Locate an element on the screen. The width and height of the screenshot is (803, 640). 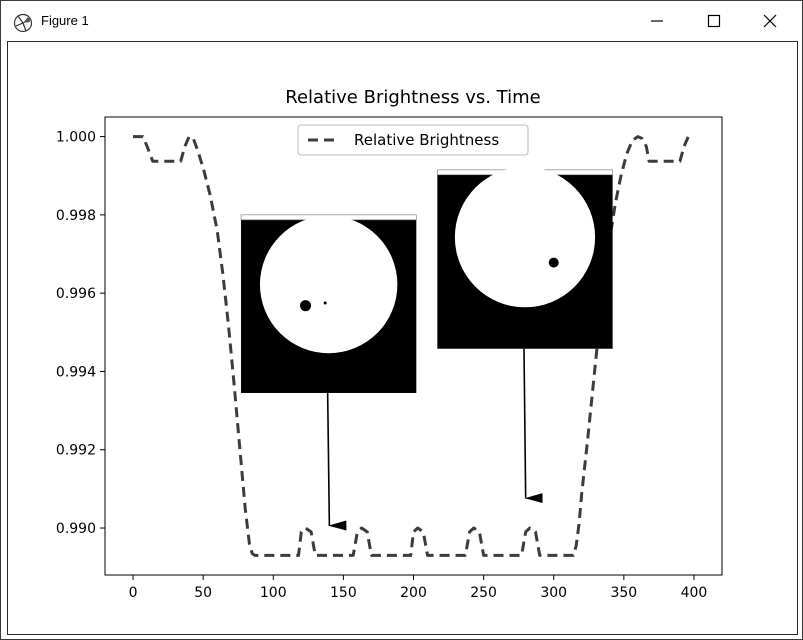
title-bar: Figure 1 is located at coordinates (401, 21).